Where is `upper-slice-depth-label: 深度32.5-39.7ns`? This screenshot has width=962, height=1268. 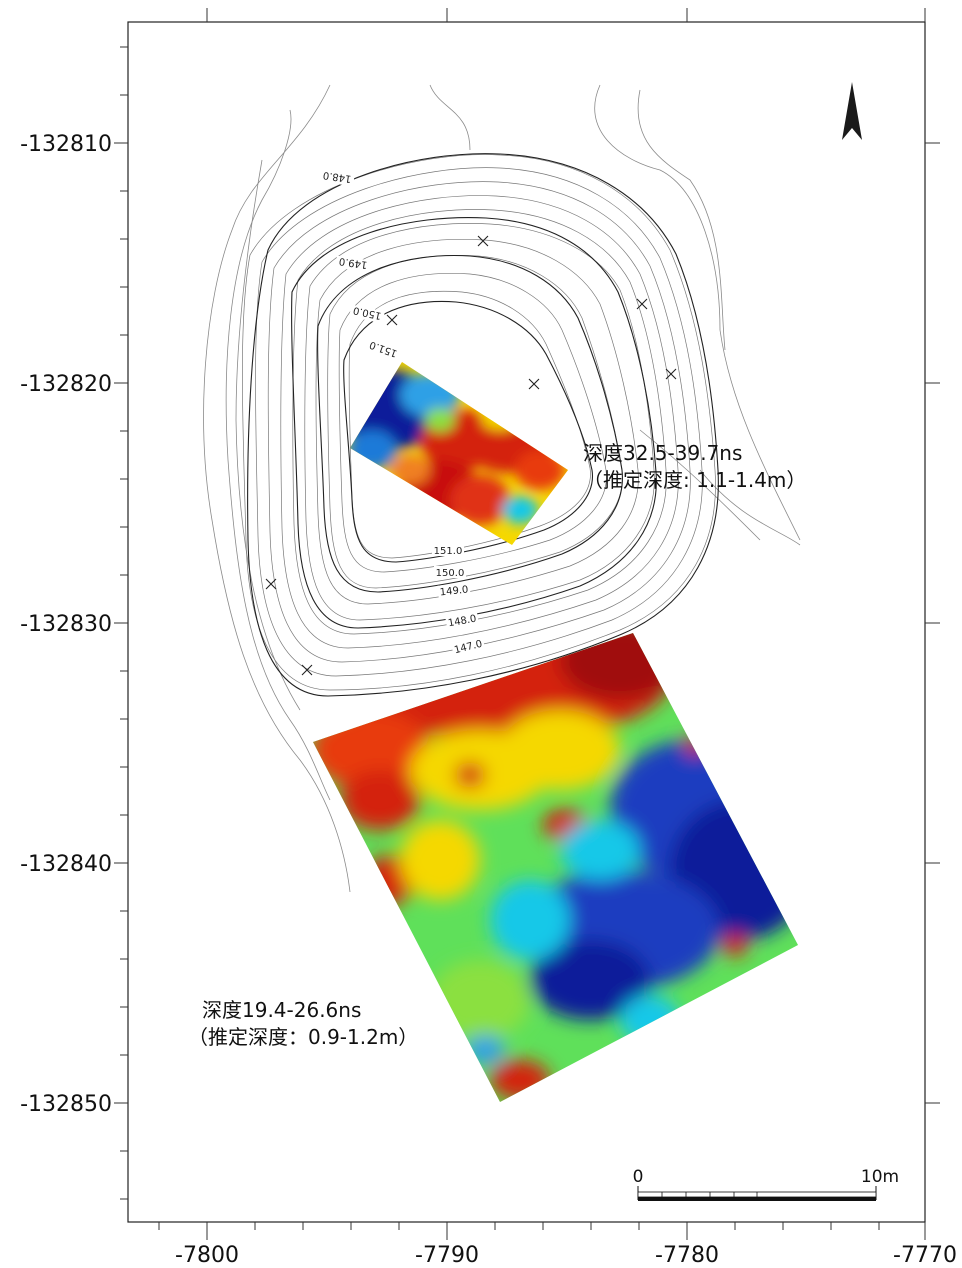 upper-slice-depth-label: 深度32.5-39.7ns is located at coordinates (662, 453).